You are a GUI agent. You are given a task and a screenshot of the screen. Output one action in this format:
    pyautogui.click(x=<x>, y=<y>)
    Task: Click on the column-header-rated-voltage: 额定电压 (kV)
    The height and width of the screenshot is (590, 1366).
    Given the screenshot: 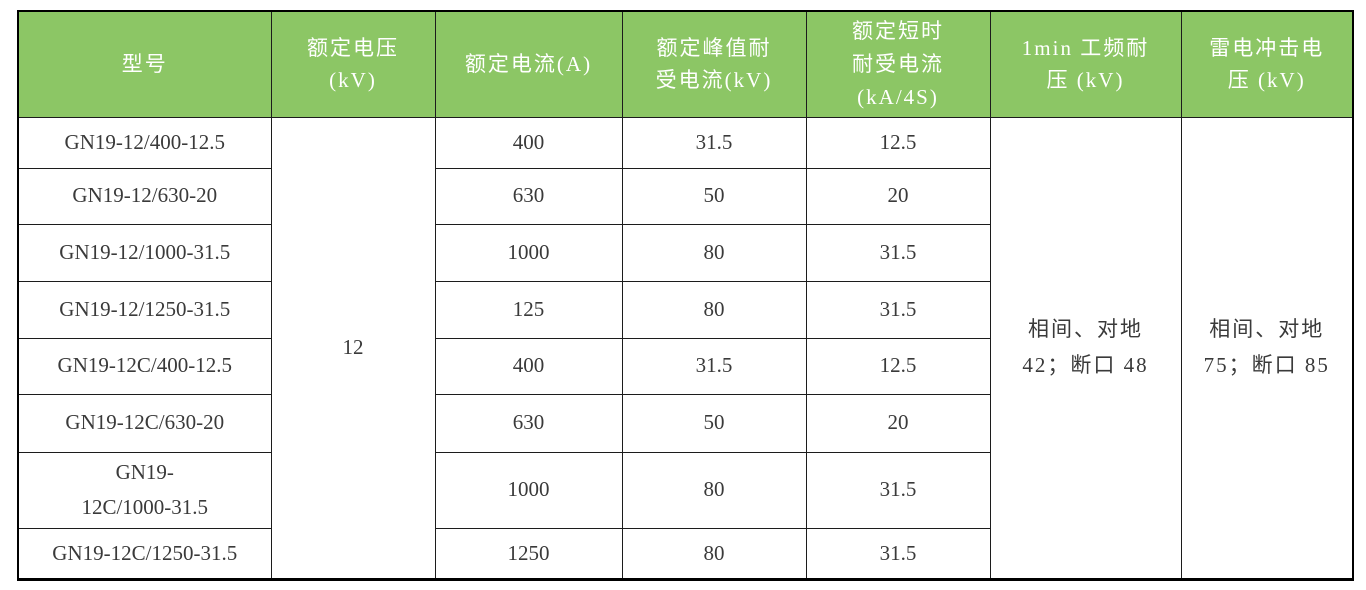 What is the action you would take?
    pyautogui.click(x=353, y=64)
    